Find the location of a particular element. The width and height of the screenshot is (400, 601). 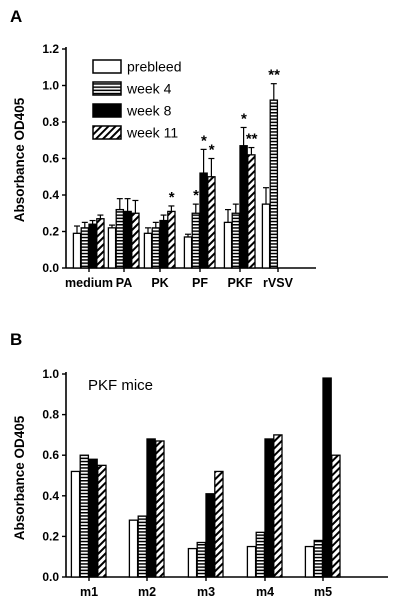

x-category-label: PA is located at coordinates (124, 283).